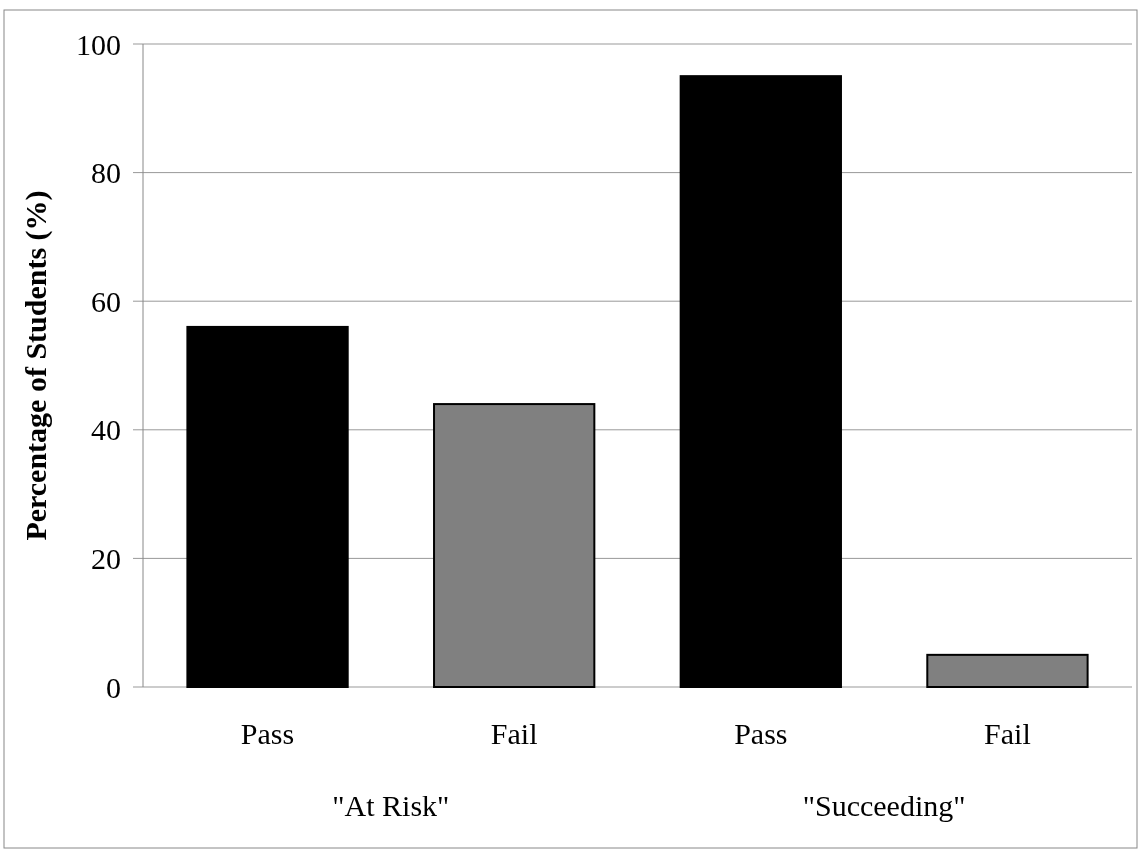 This screenshot has width=1141, height=850. Describe the element at coordinates (106, 558) in the screenshot. I see `y-tick-label: 20` at that location.